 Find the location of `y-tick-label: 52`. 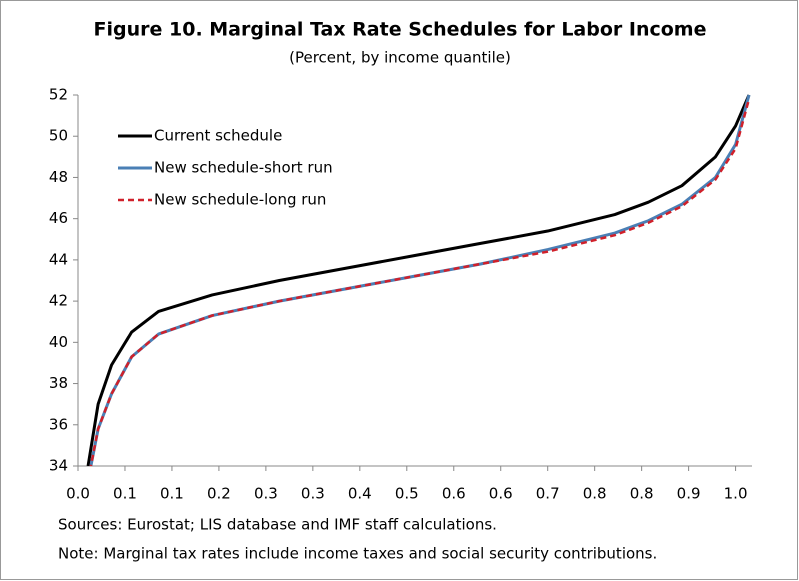

y-tick-label: 52 is located at coordinates (58, 95).